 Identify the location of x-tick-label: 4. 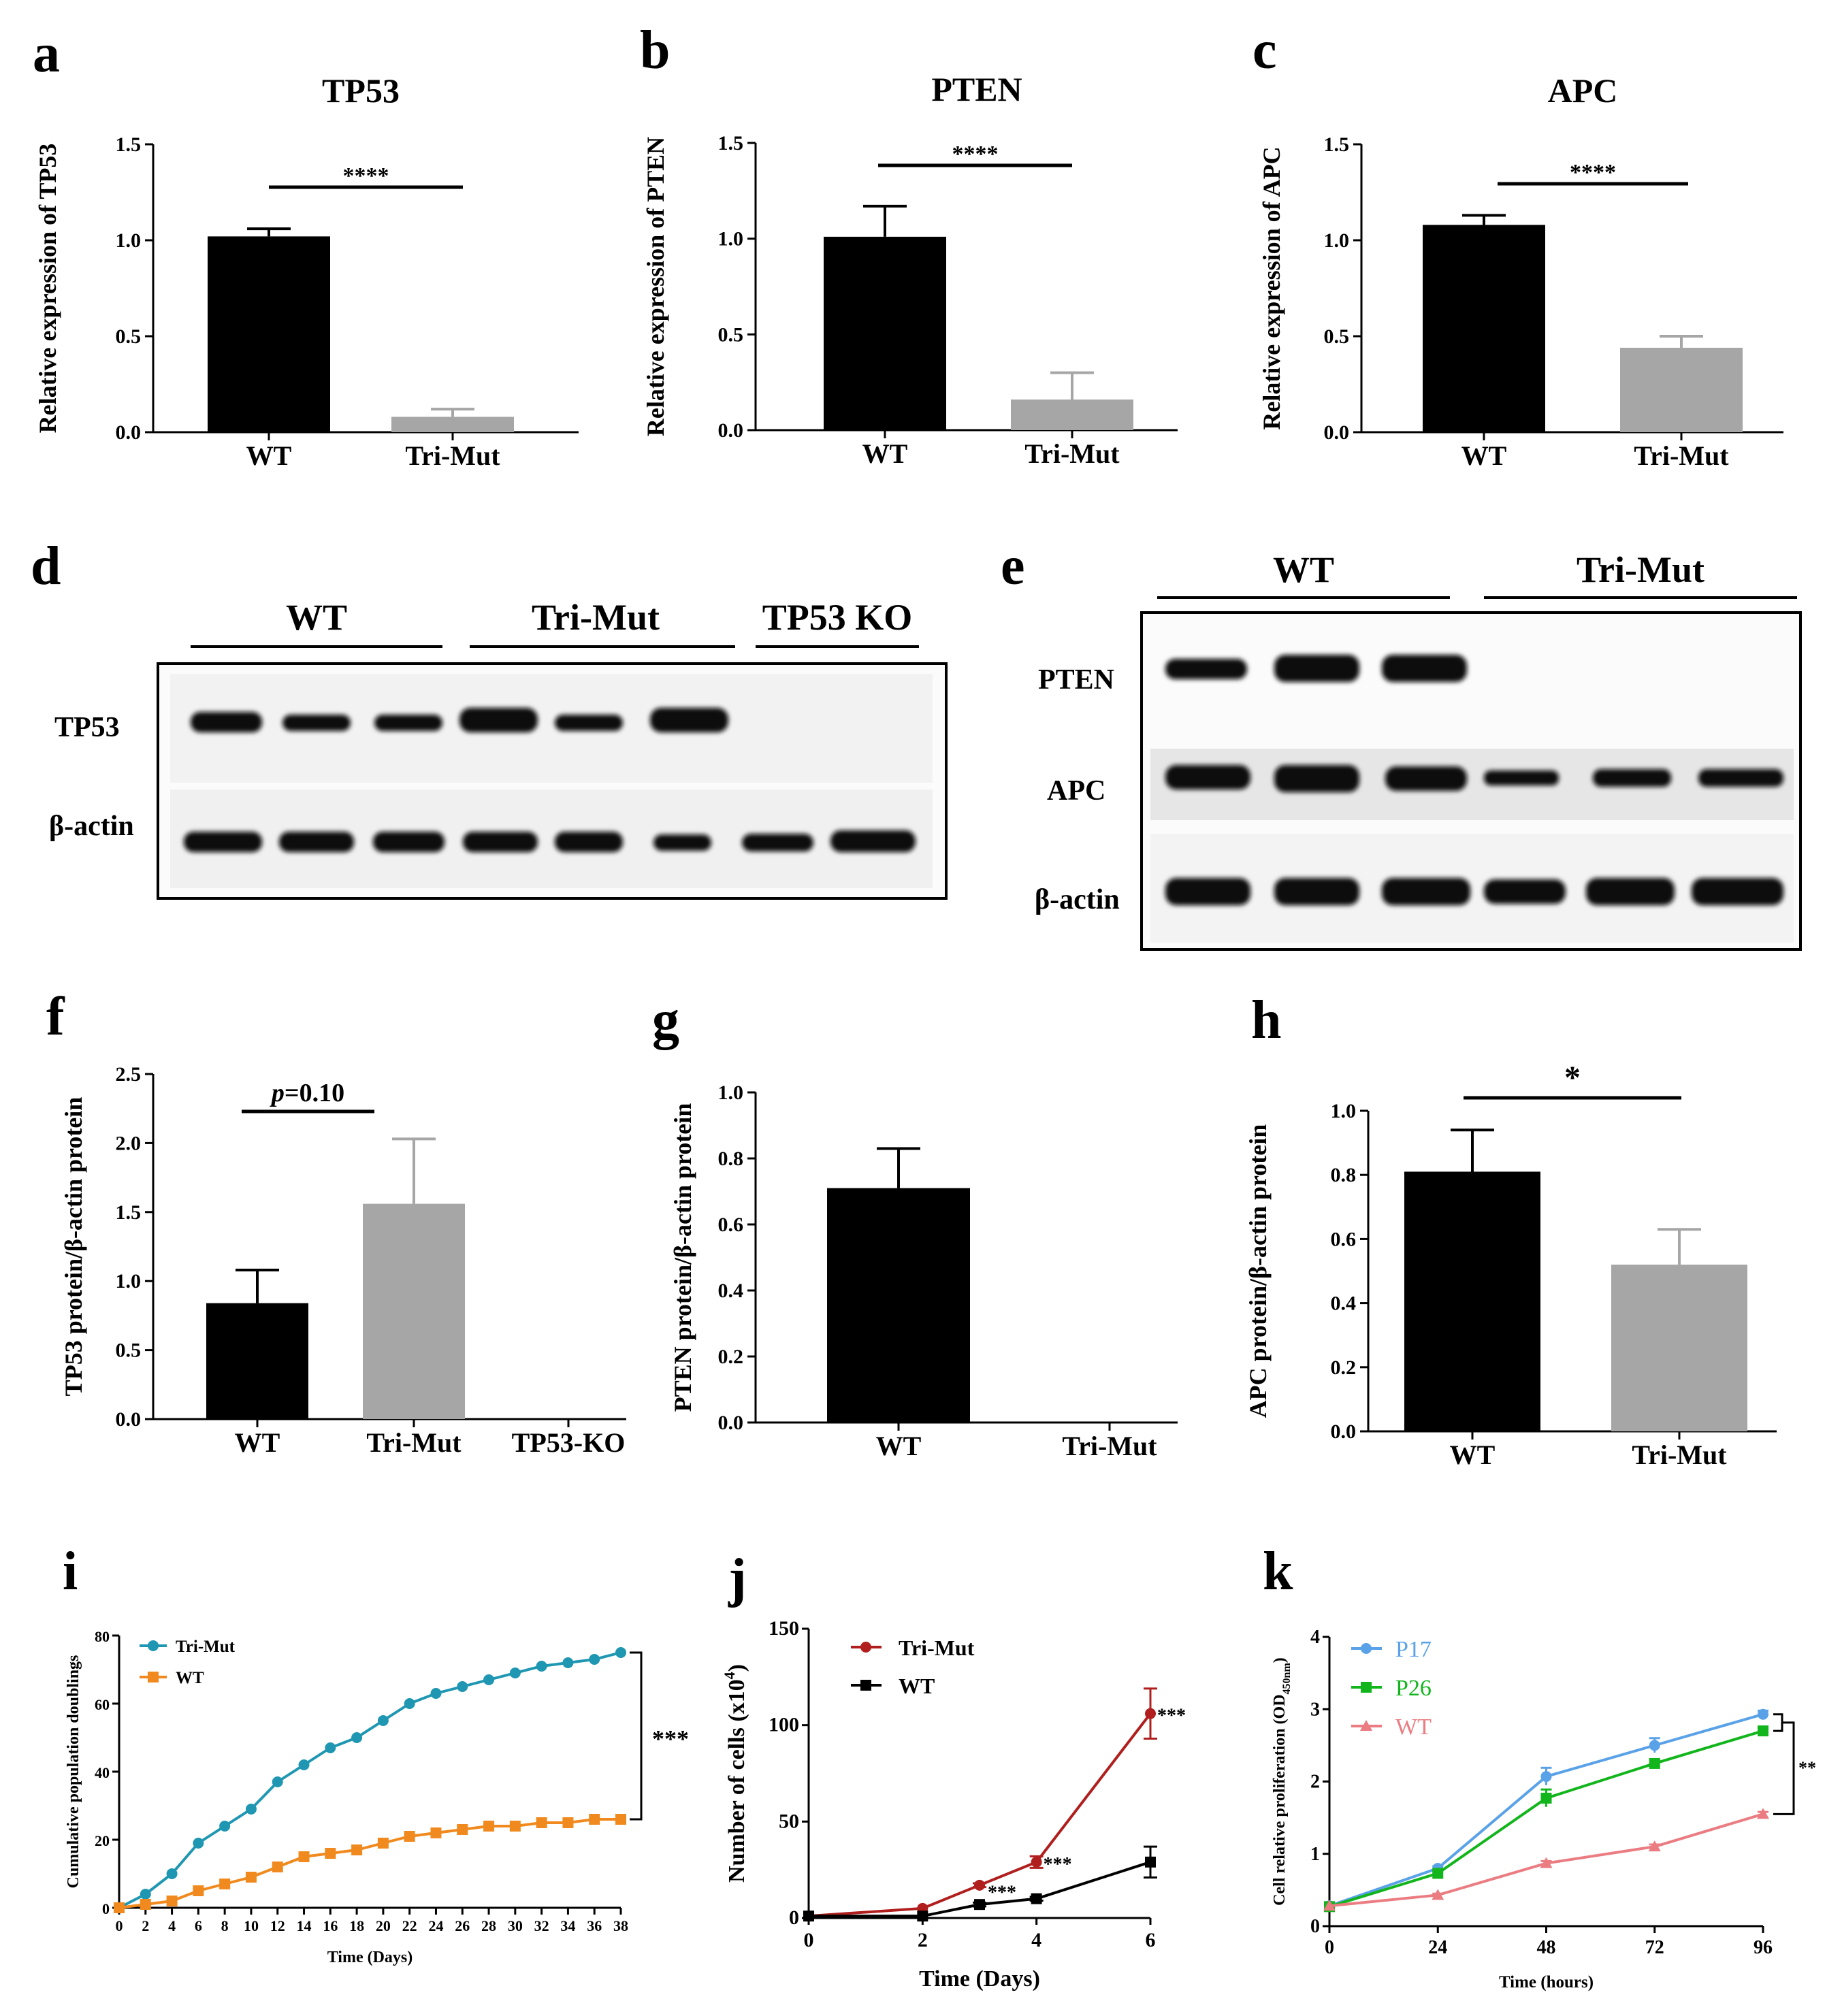
(172, 1926).